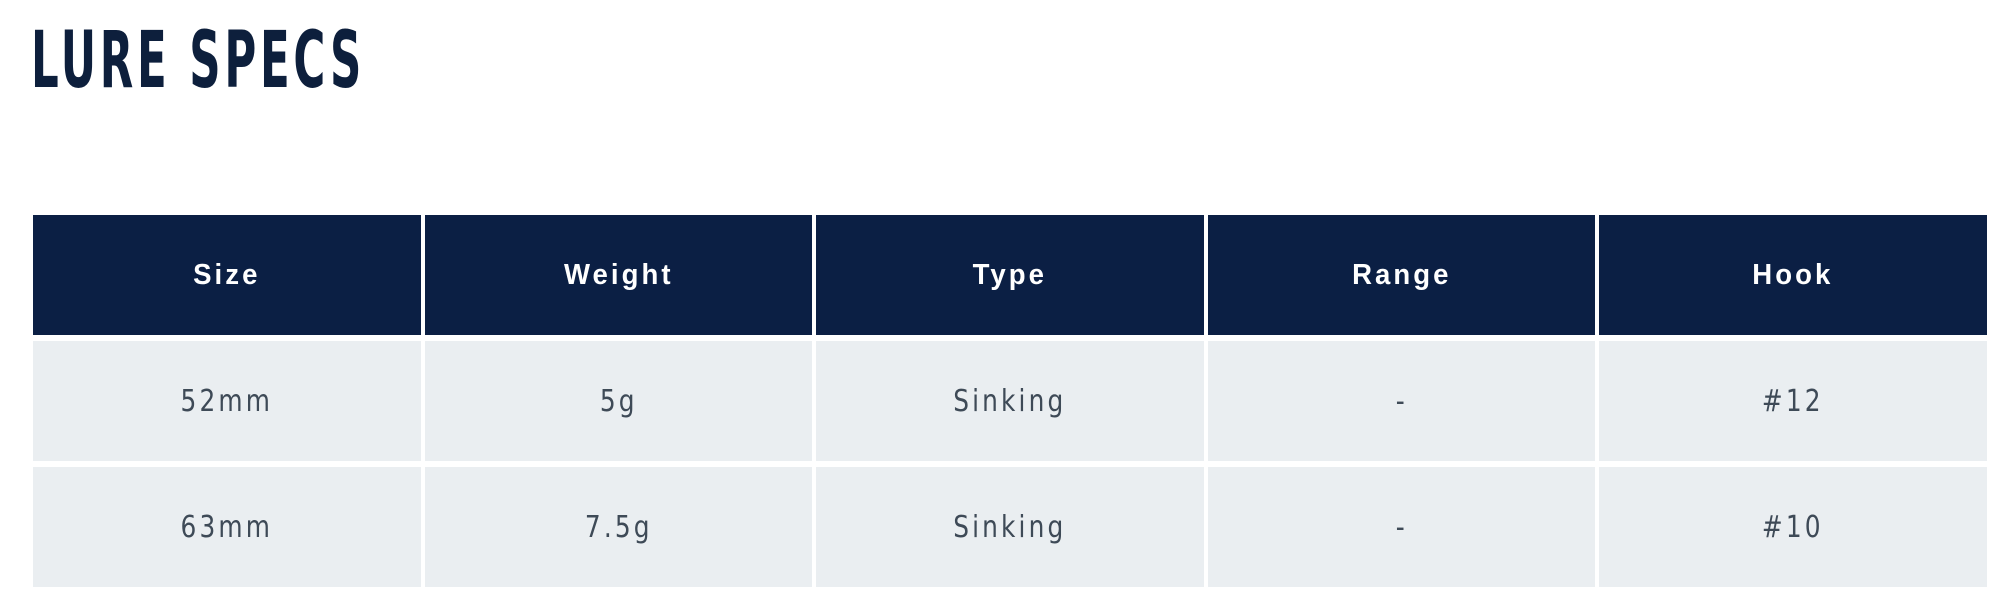 This screenshot has height=593, width=2000. I want to click on cell-hook: #12, so click(1793, 401).